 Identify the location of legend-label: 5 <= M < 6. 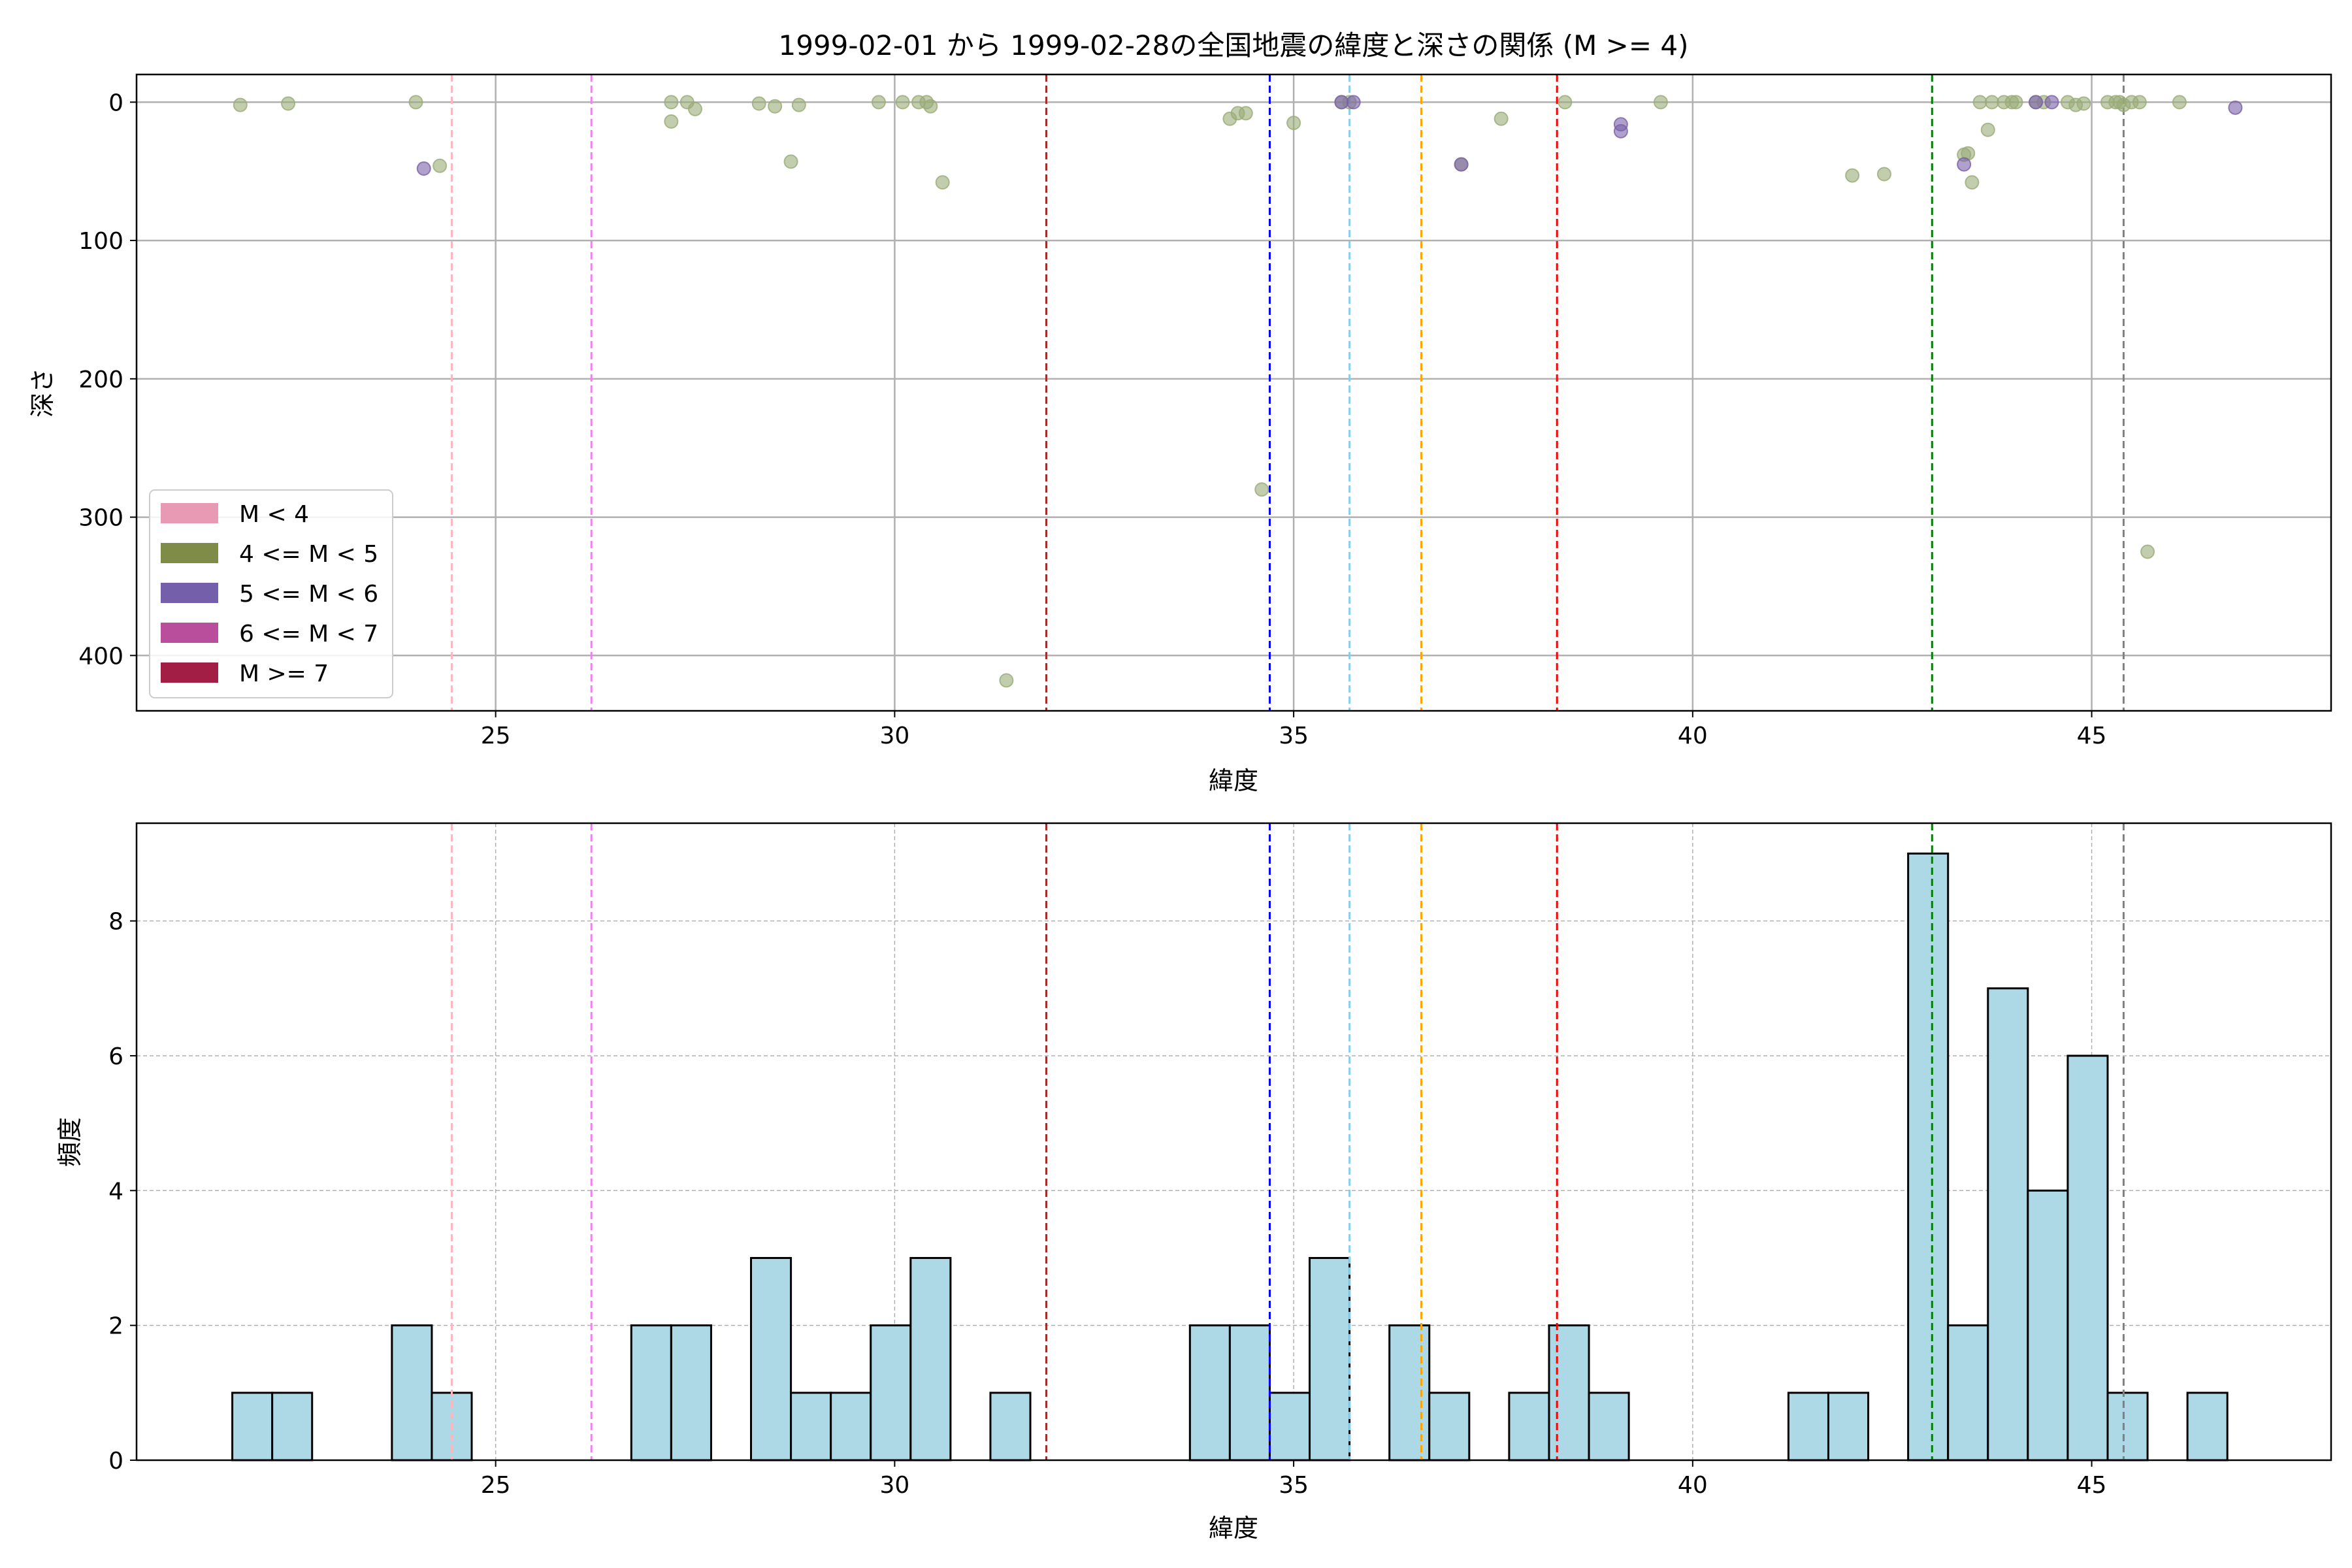
(308, 594).